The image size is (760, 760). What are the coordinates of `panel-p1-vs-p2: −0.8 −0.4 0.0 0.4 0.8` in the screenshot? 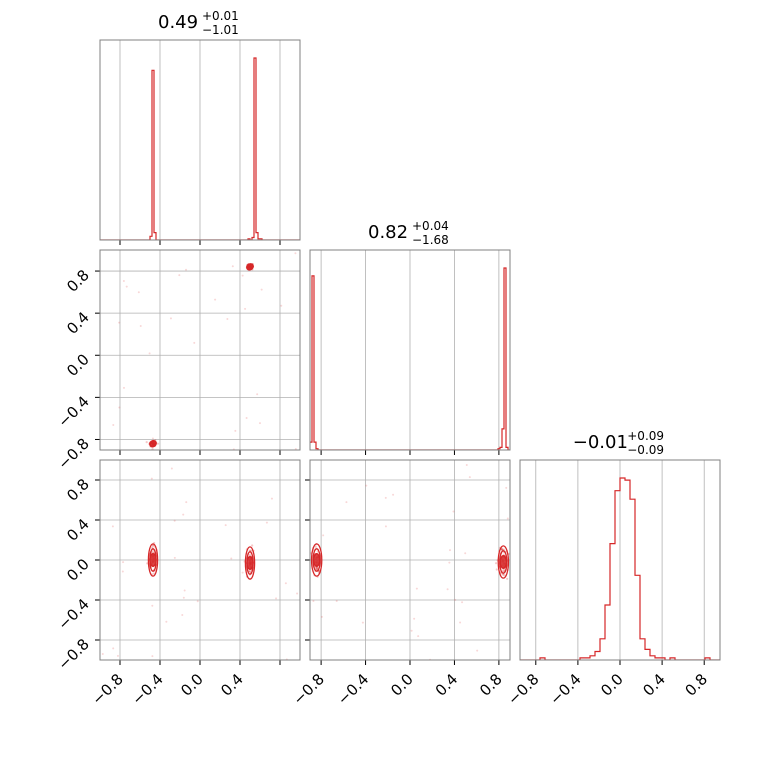 It's located at (400, 584).